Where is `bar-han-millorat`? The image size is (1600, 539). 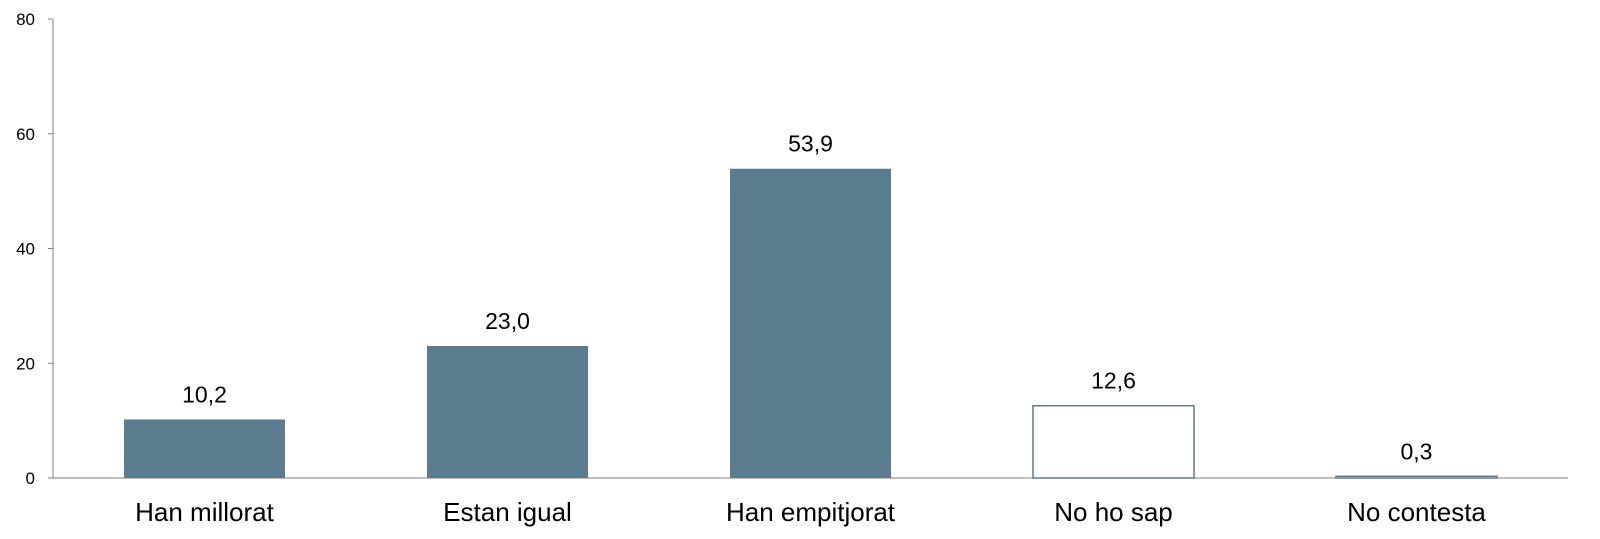 bar-han-millorat is located at coordinates (204, 448).